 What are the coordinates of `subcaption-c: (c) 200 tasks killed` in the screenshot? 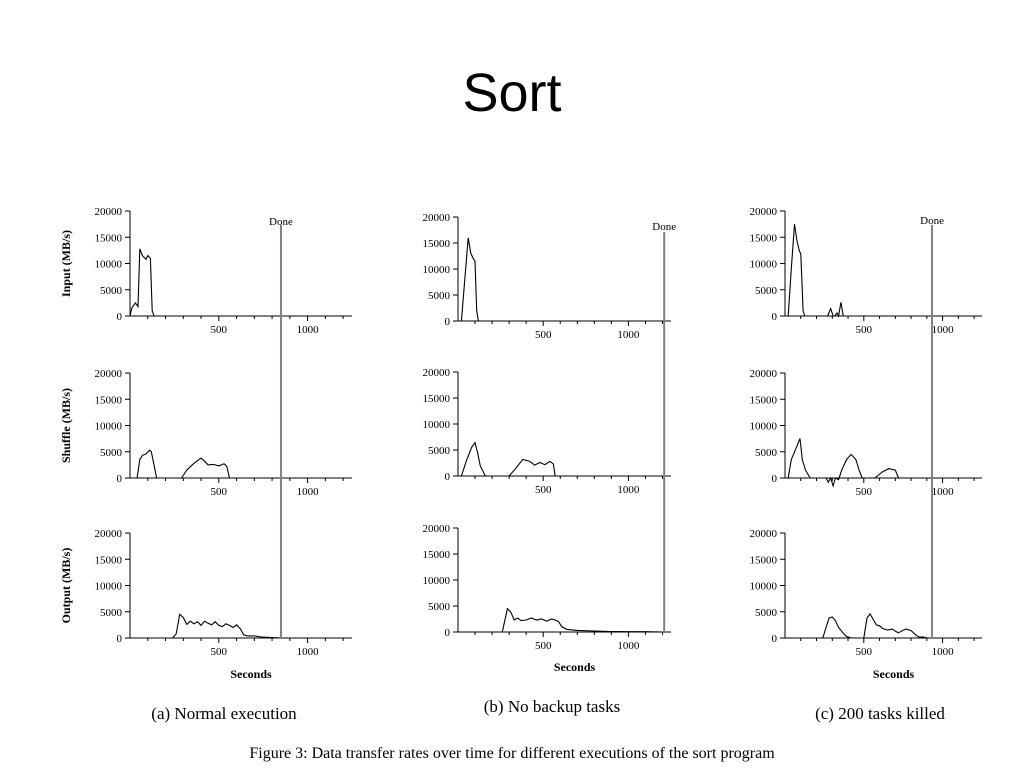 It's located at (880, 713).